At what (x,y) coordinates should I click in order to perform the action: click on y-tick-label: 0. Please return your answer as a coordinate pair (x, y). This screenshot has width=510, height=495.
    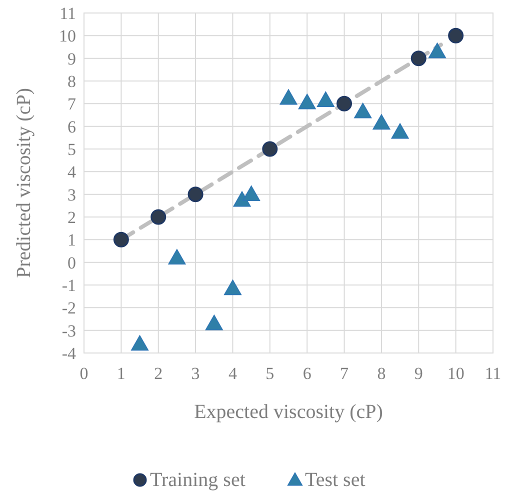
    Looking at the image, I should click on (72, 262).